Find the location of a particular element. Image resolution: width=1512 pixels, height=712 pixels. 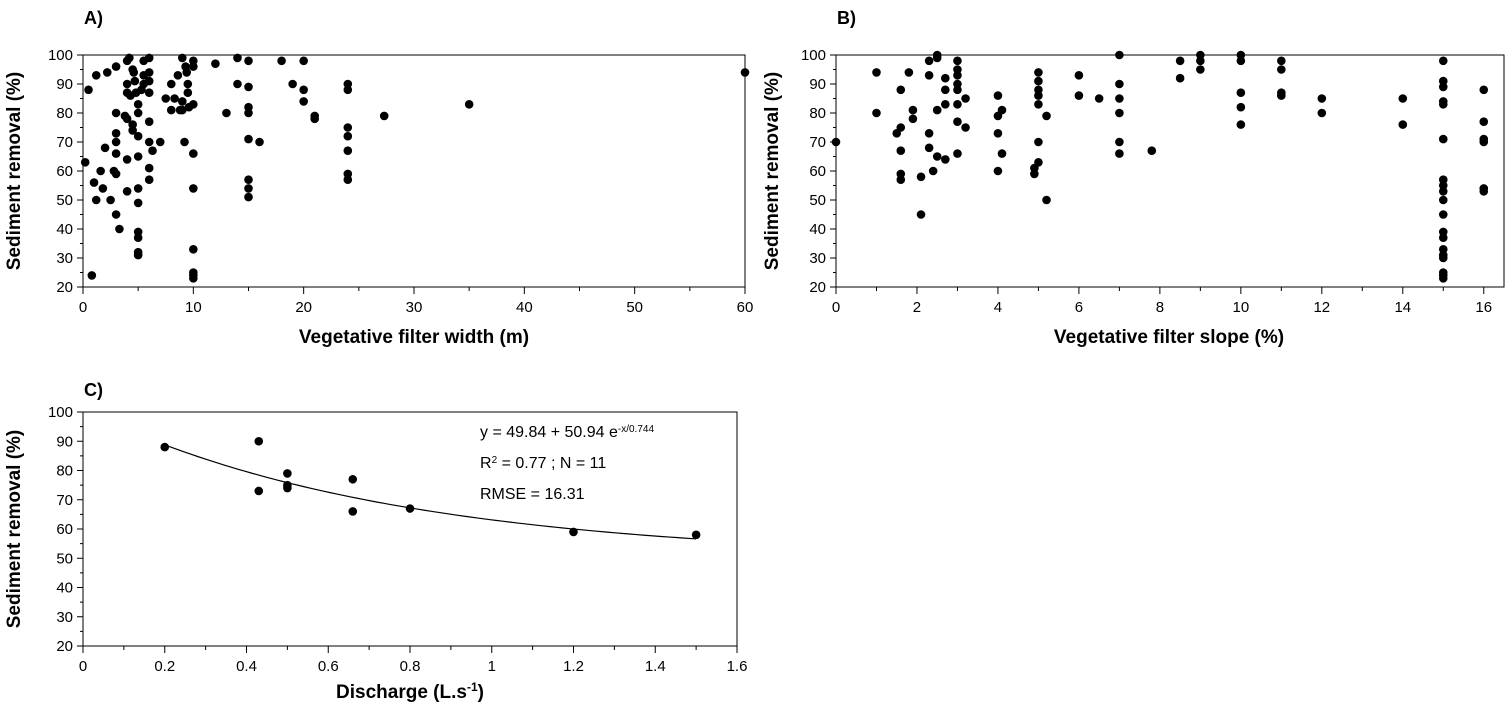

panel-c-y-axis-title: Sediment removal (%) is located at coordinates (14, 529).